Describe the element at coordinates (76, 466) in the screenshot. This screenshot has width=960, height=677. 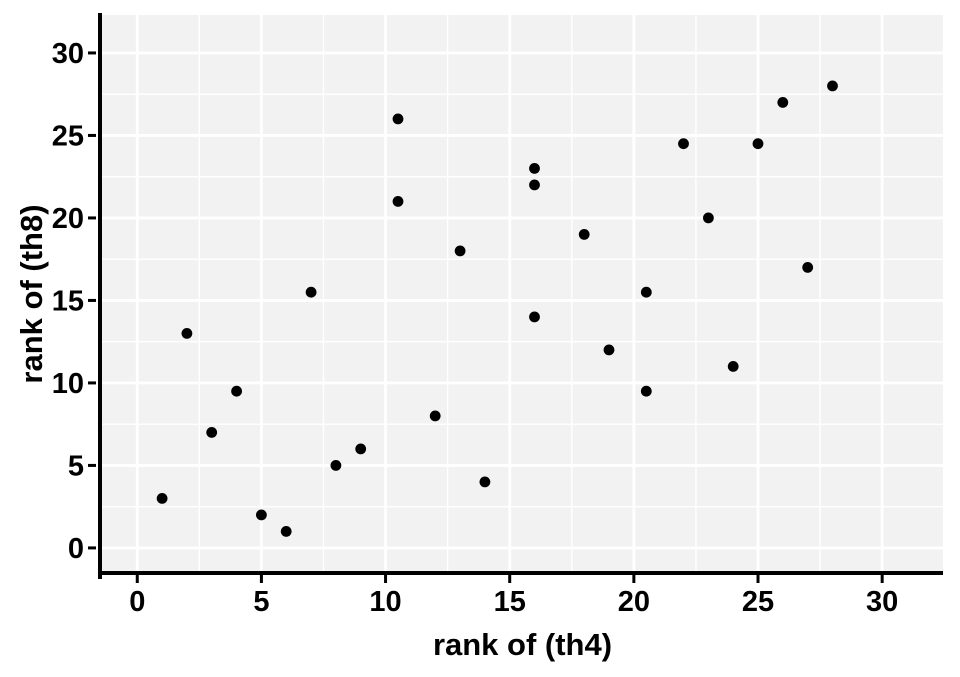
I see `y-tick-label: 5` at that location.